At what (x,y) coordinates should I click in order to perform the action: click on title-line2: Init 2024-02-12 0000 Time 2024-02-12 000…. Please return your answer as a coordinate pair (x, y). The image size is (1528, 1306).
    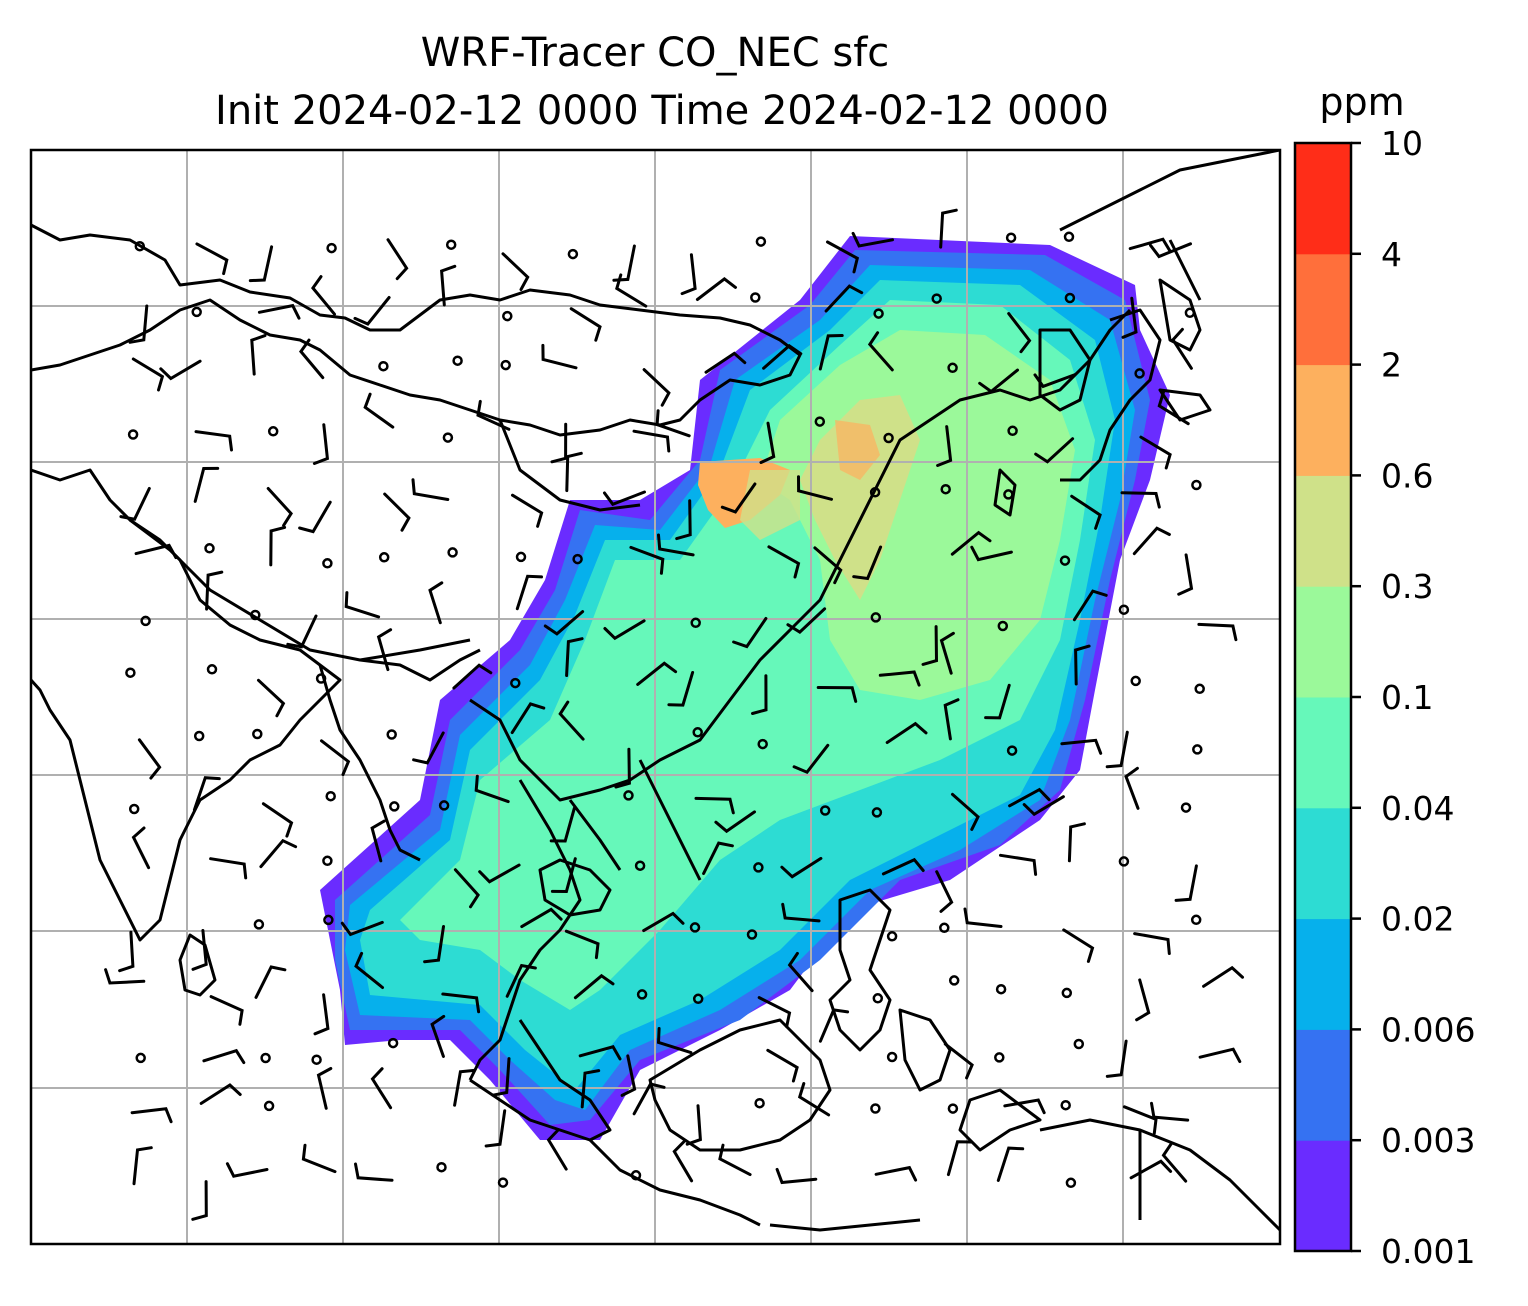
    Looking at the image, I should click on (662, 111).